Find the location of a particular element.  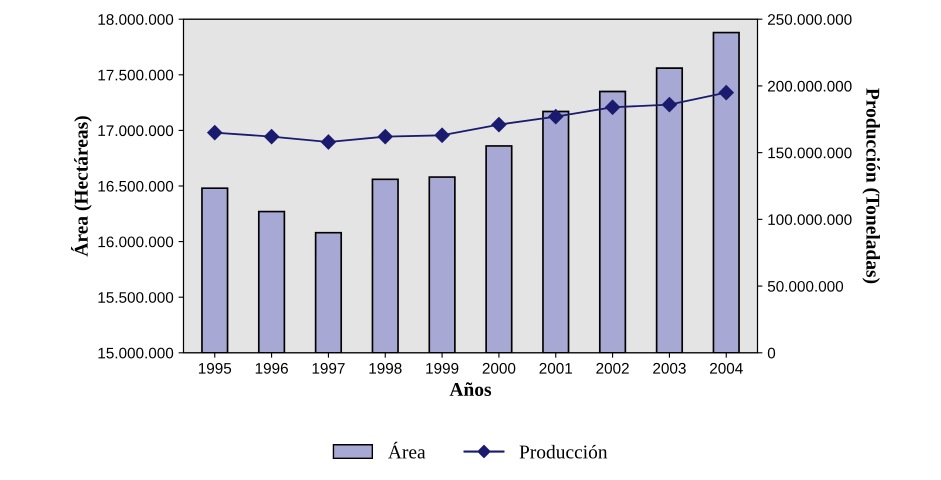

x-tick-label: 1997 is located at coordinates (328, 368).